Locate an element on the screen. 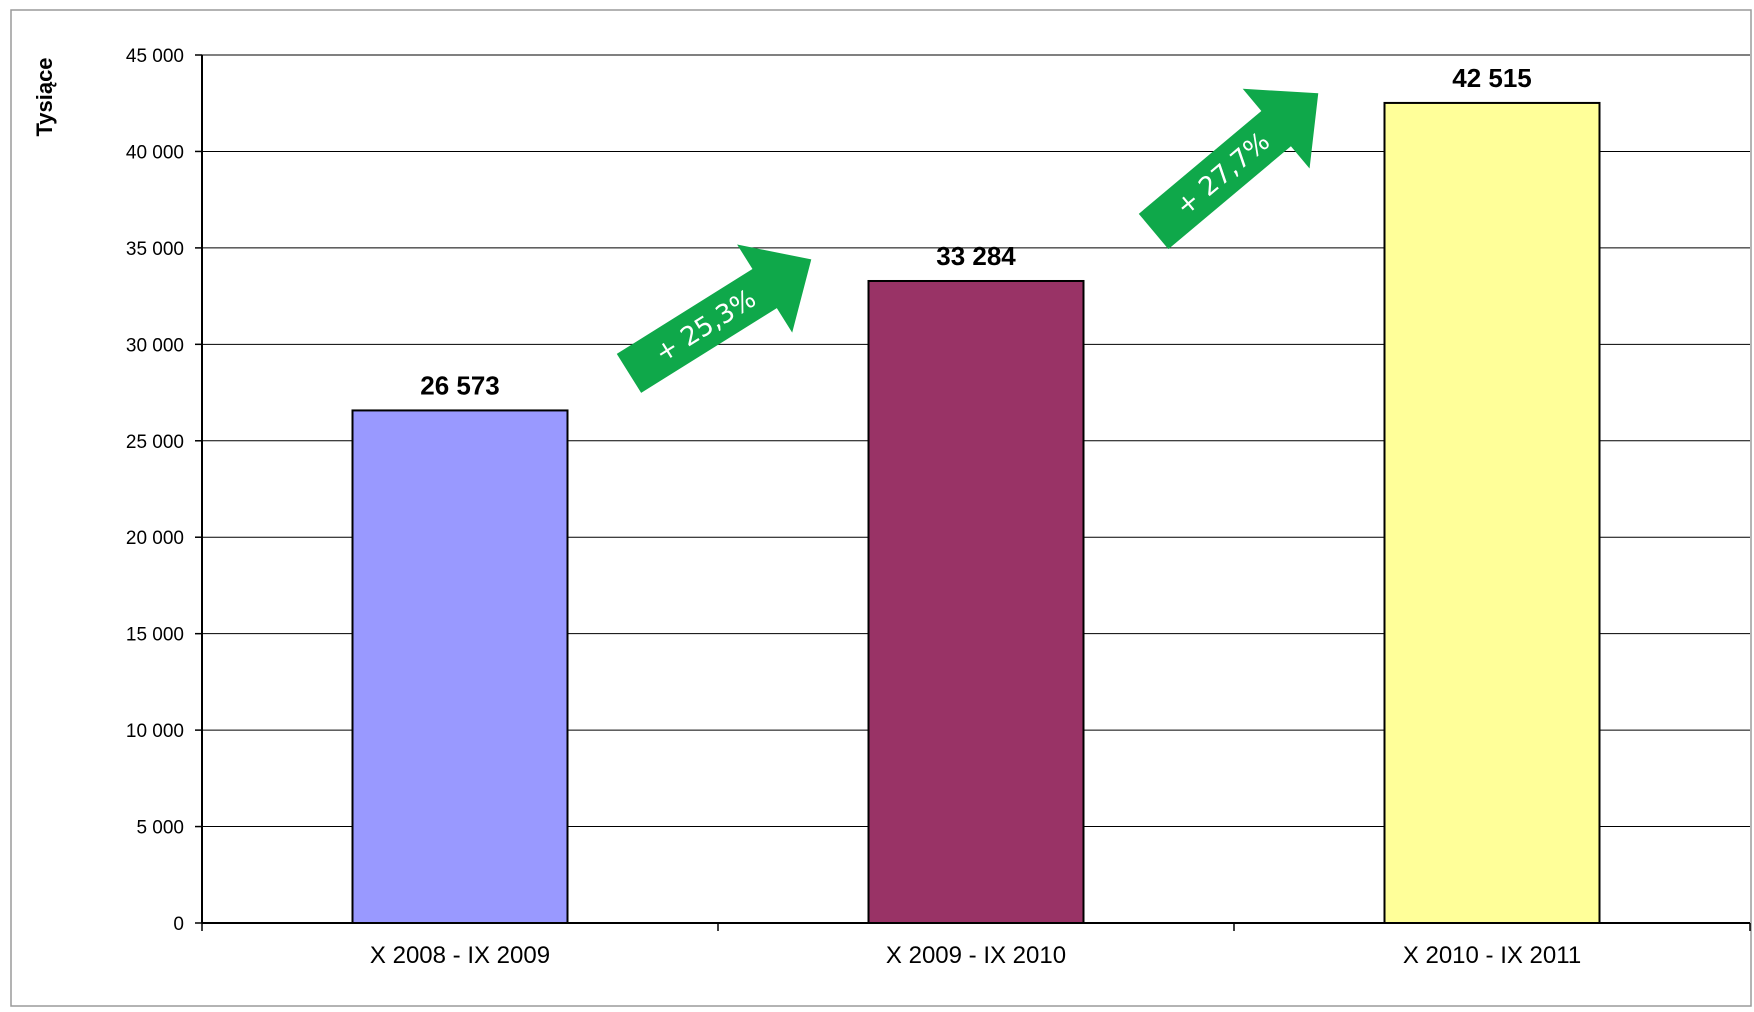 The height and width of the screenshot is (1012, 1754). data-label: 26 573 is located at coordinates (460, 385).